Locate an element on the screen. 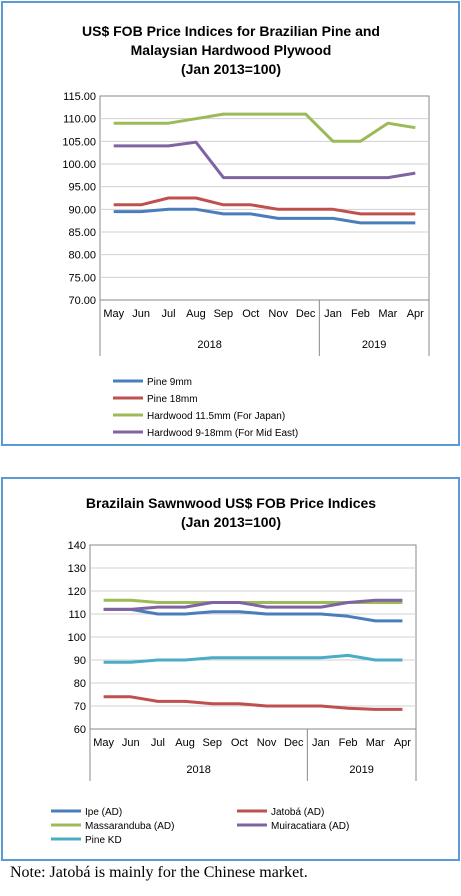 This screenshot has height=896, width=461. y-tick-label: 85.00 is located at coordinates (82, 233).